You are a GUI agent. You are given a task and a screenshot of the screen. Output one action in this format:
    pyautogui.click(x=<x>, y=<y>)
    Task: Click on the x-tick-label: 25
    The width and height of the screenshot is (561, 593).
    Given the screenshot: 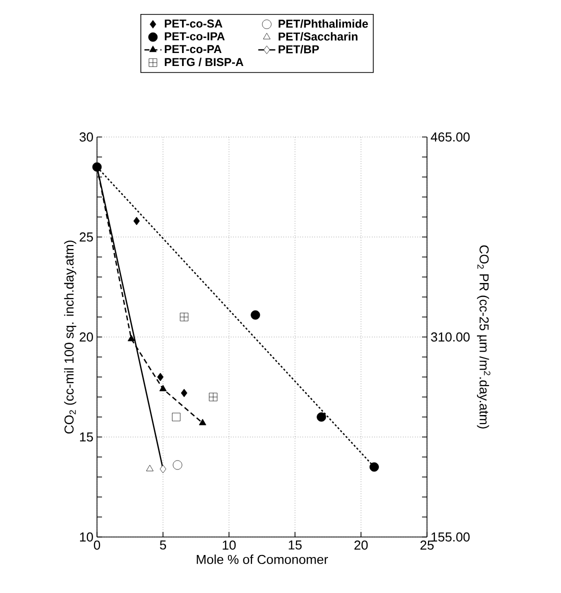 What is the action you would take?
    pyautogui.click(x=427, y=545)
    